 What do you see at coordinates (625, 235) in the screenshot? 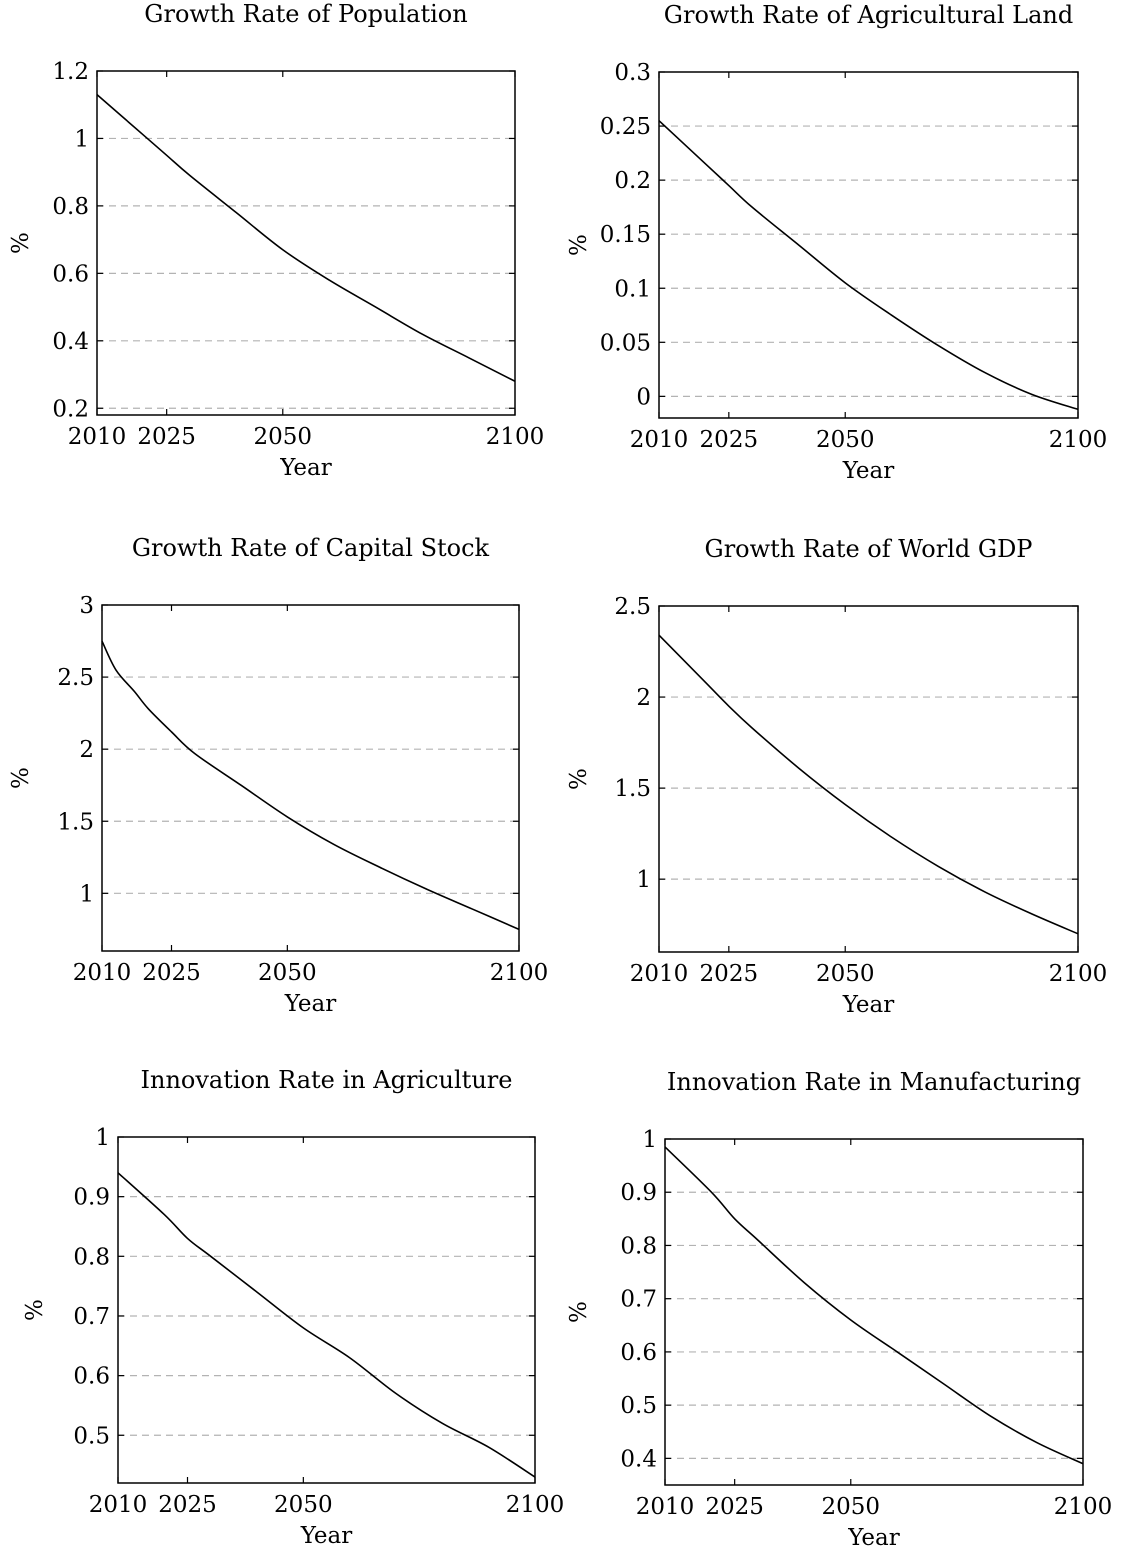
I see `y-tick-label: 0.15` at bounding box center [625, 235].